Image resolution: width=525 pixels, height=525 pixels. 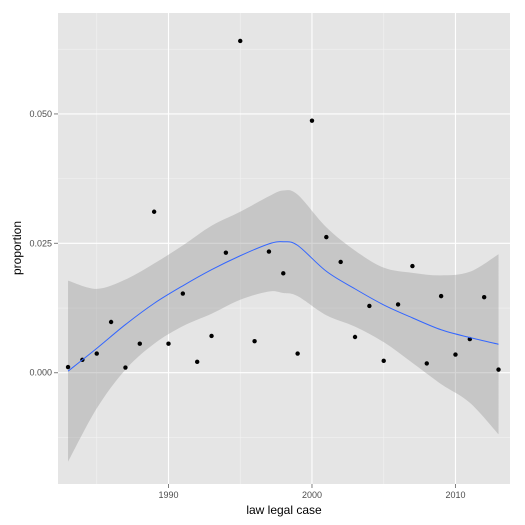 What do you see at coordinates (168, 495) in the screenshot?
I see `x-tick-label: 1990` at bounding box center [168, 495].